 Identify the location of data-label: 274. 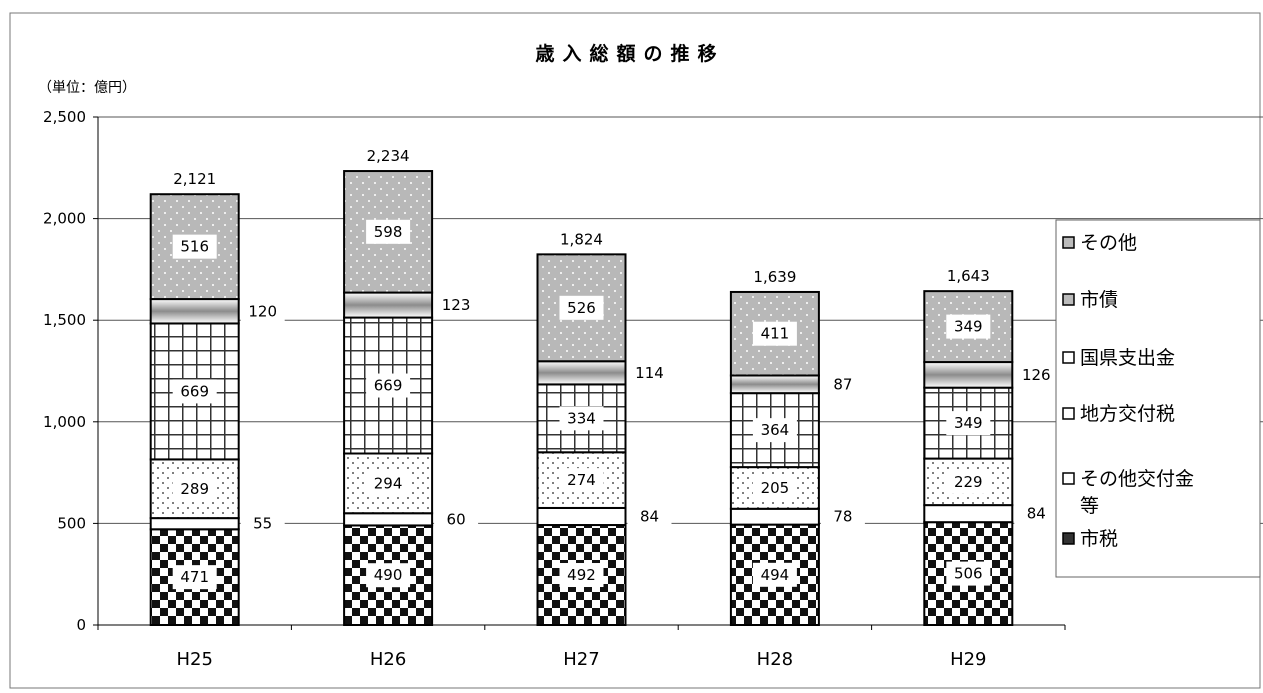
(581, 480).